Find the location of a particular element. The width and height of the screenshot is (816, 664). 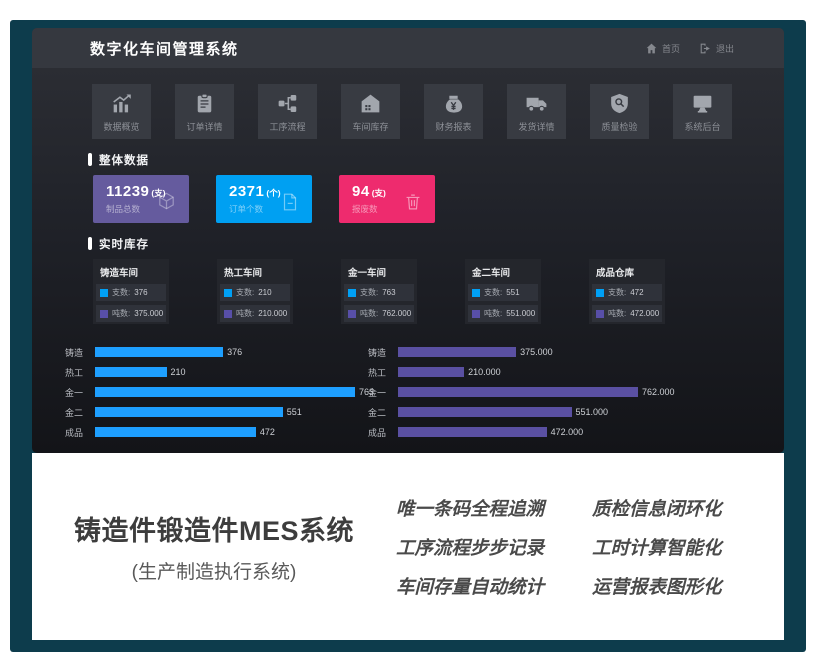

logout-label: 退出 is located at coordinates (724, 48).